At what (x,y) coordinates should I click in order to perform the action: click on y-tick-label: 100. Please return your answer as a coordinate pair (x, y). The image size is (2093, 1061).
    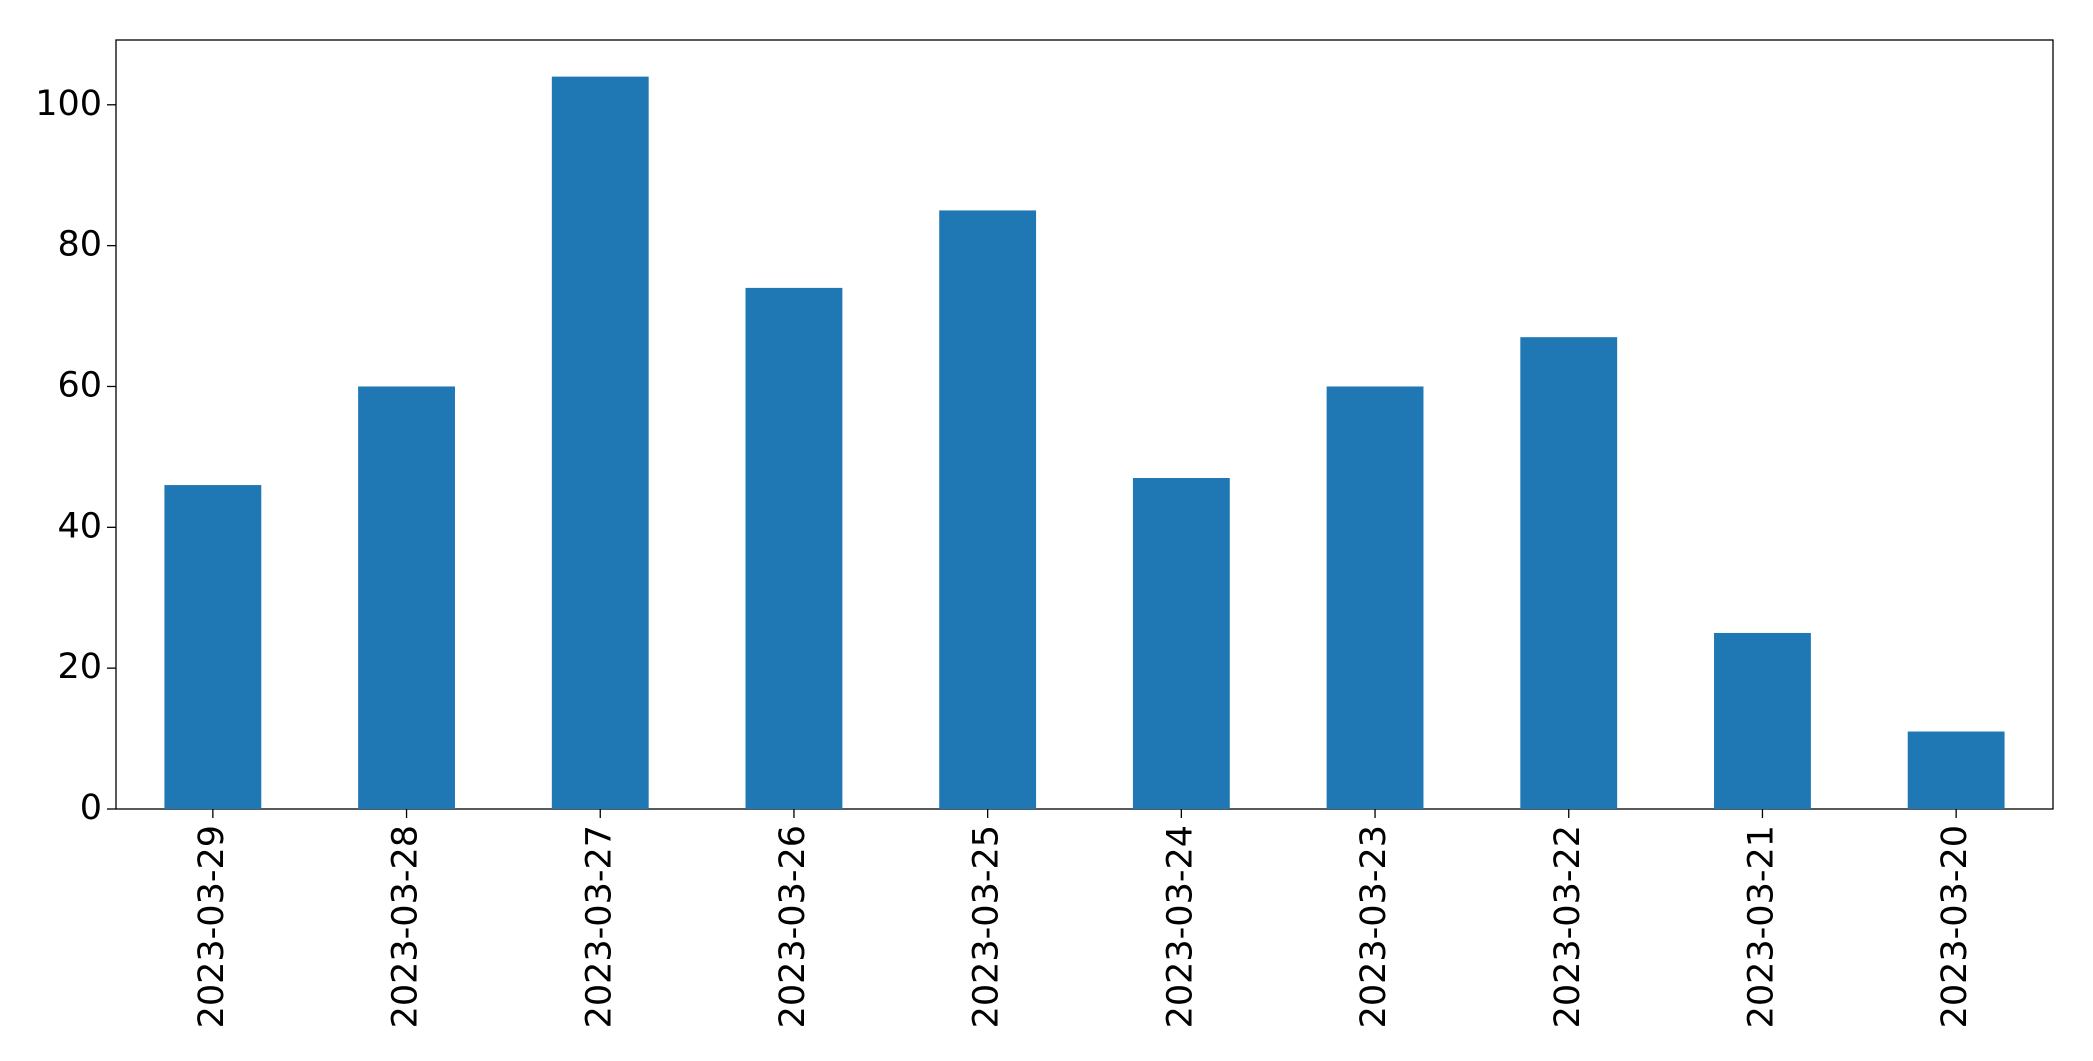
    Looking at the image, I should click on (68, 104).